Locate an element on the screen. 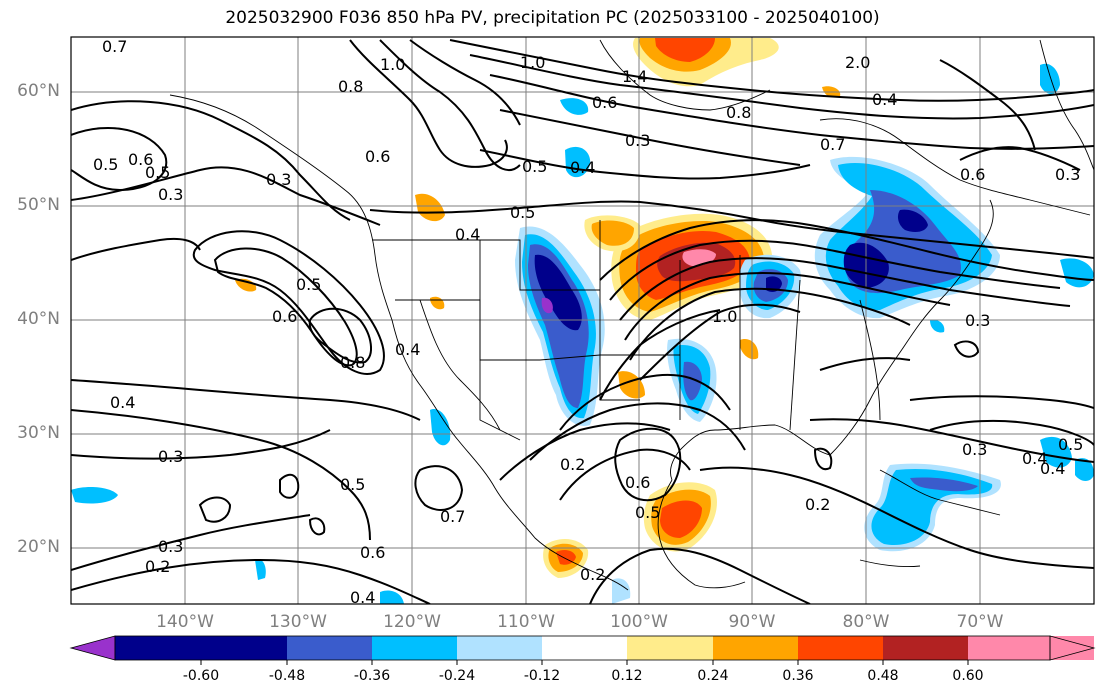 The image size is (1105, 698). colorbar-extend-min is located at coordinates (92, 648).